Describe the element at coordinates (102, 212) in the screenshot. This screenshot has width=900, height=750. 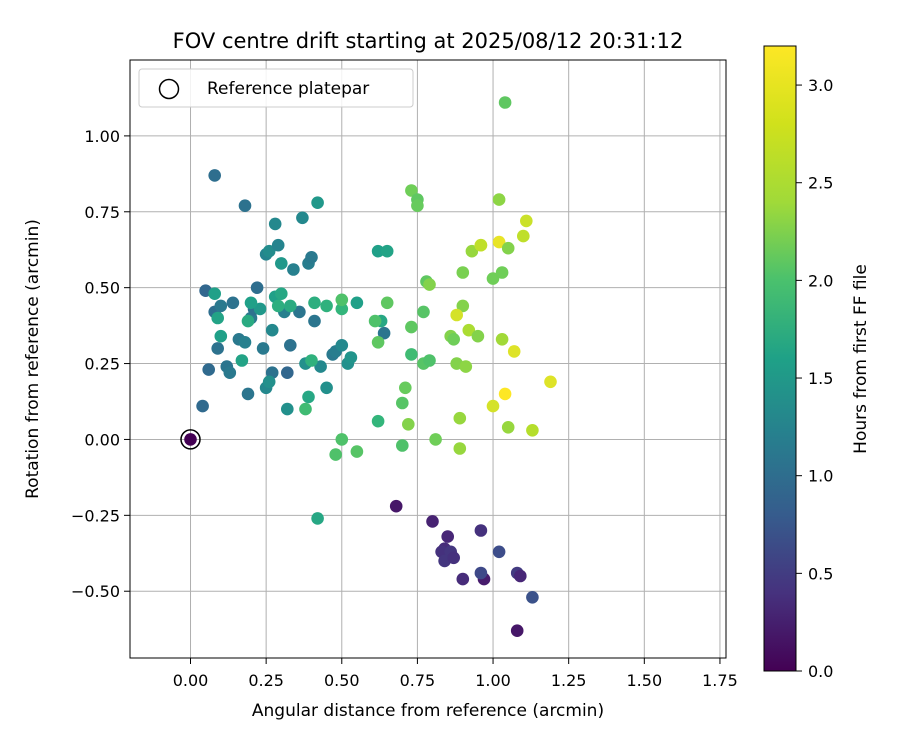
I see `y-tick-label: 0.75` at that location.